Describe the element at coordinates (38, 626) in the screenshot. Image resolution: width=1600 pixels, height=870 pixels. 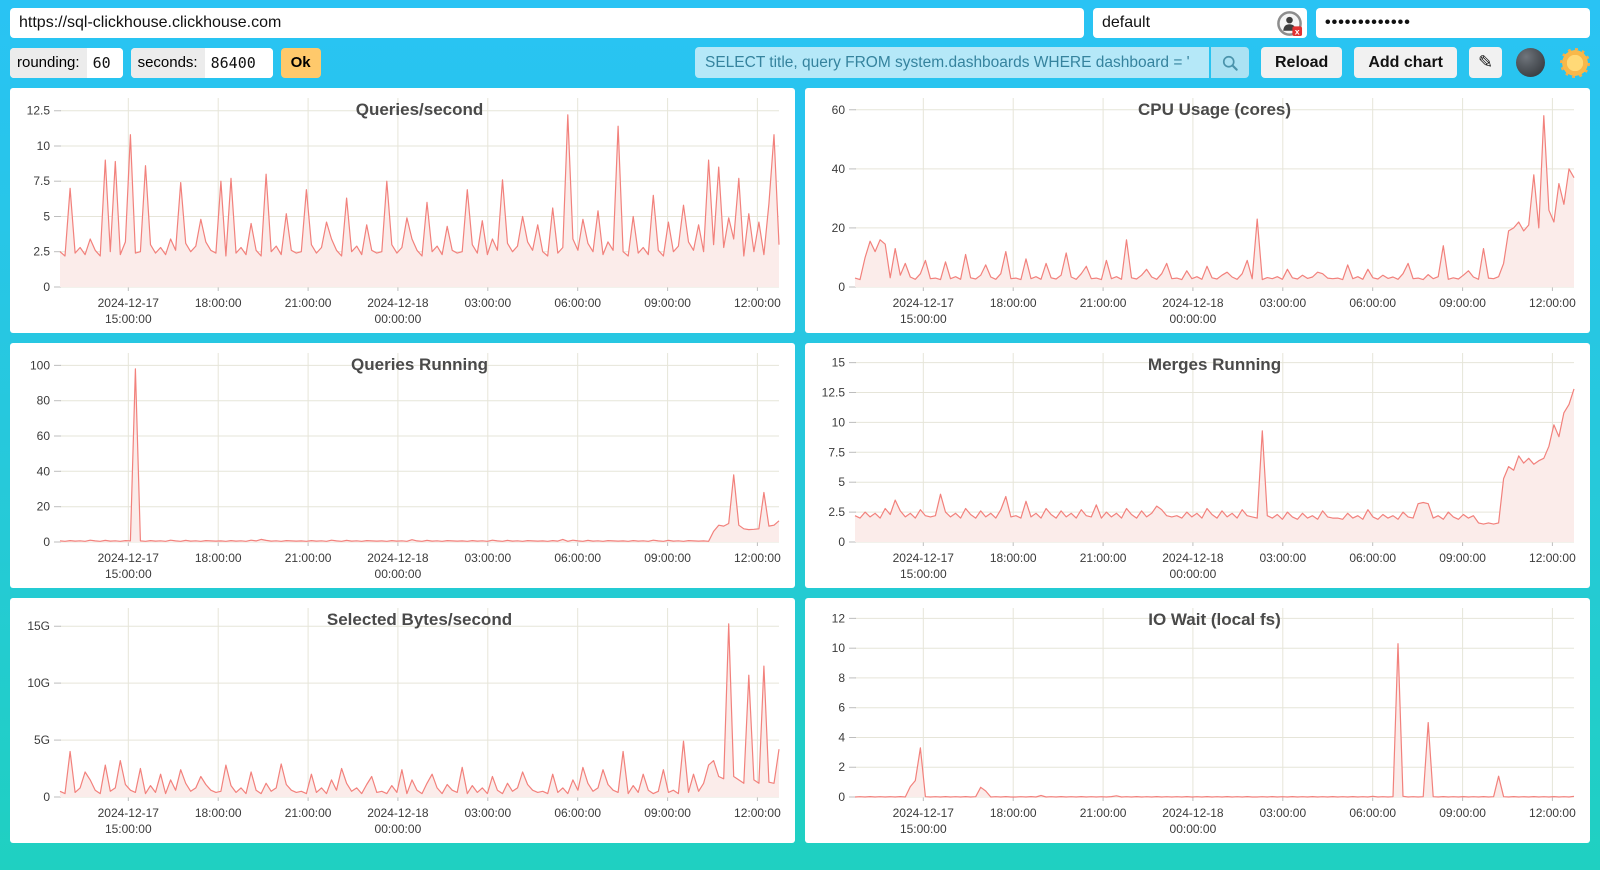
I see `svg-text: 15G` at that location.